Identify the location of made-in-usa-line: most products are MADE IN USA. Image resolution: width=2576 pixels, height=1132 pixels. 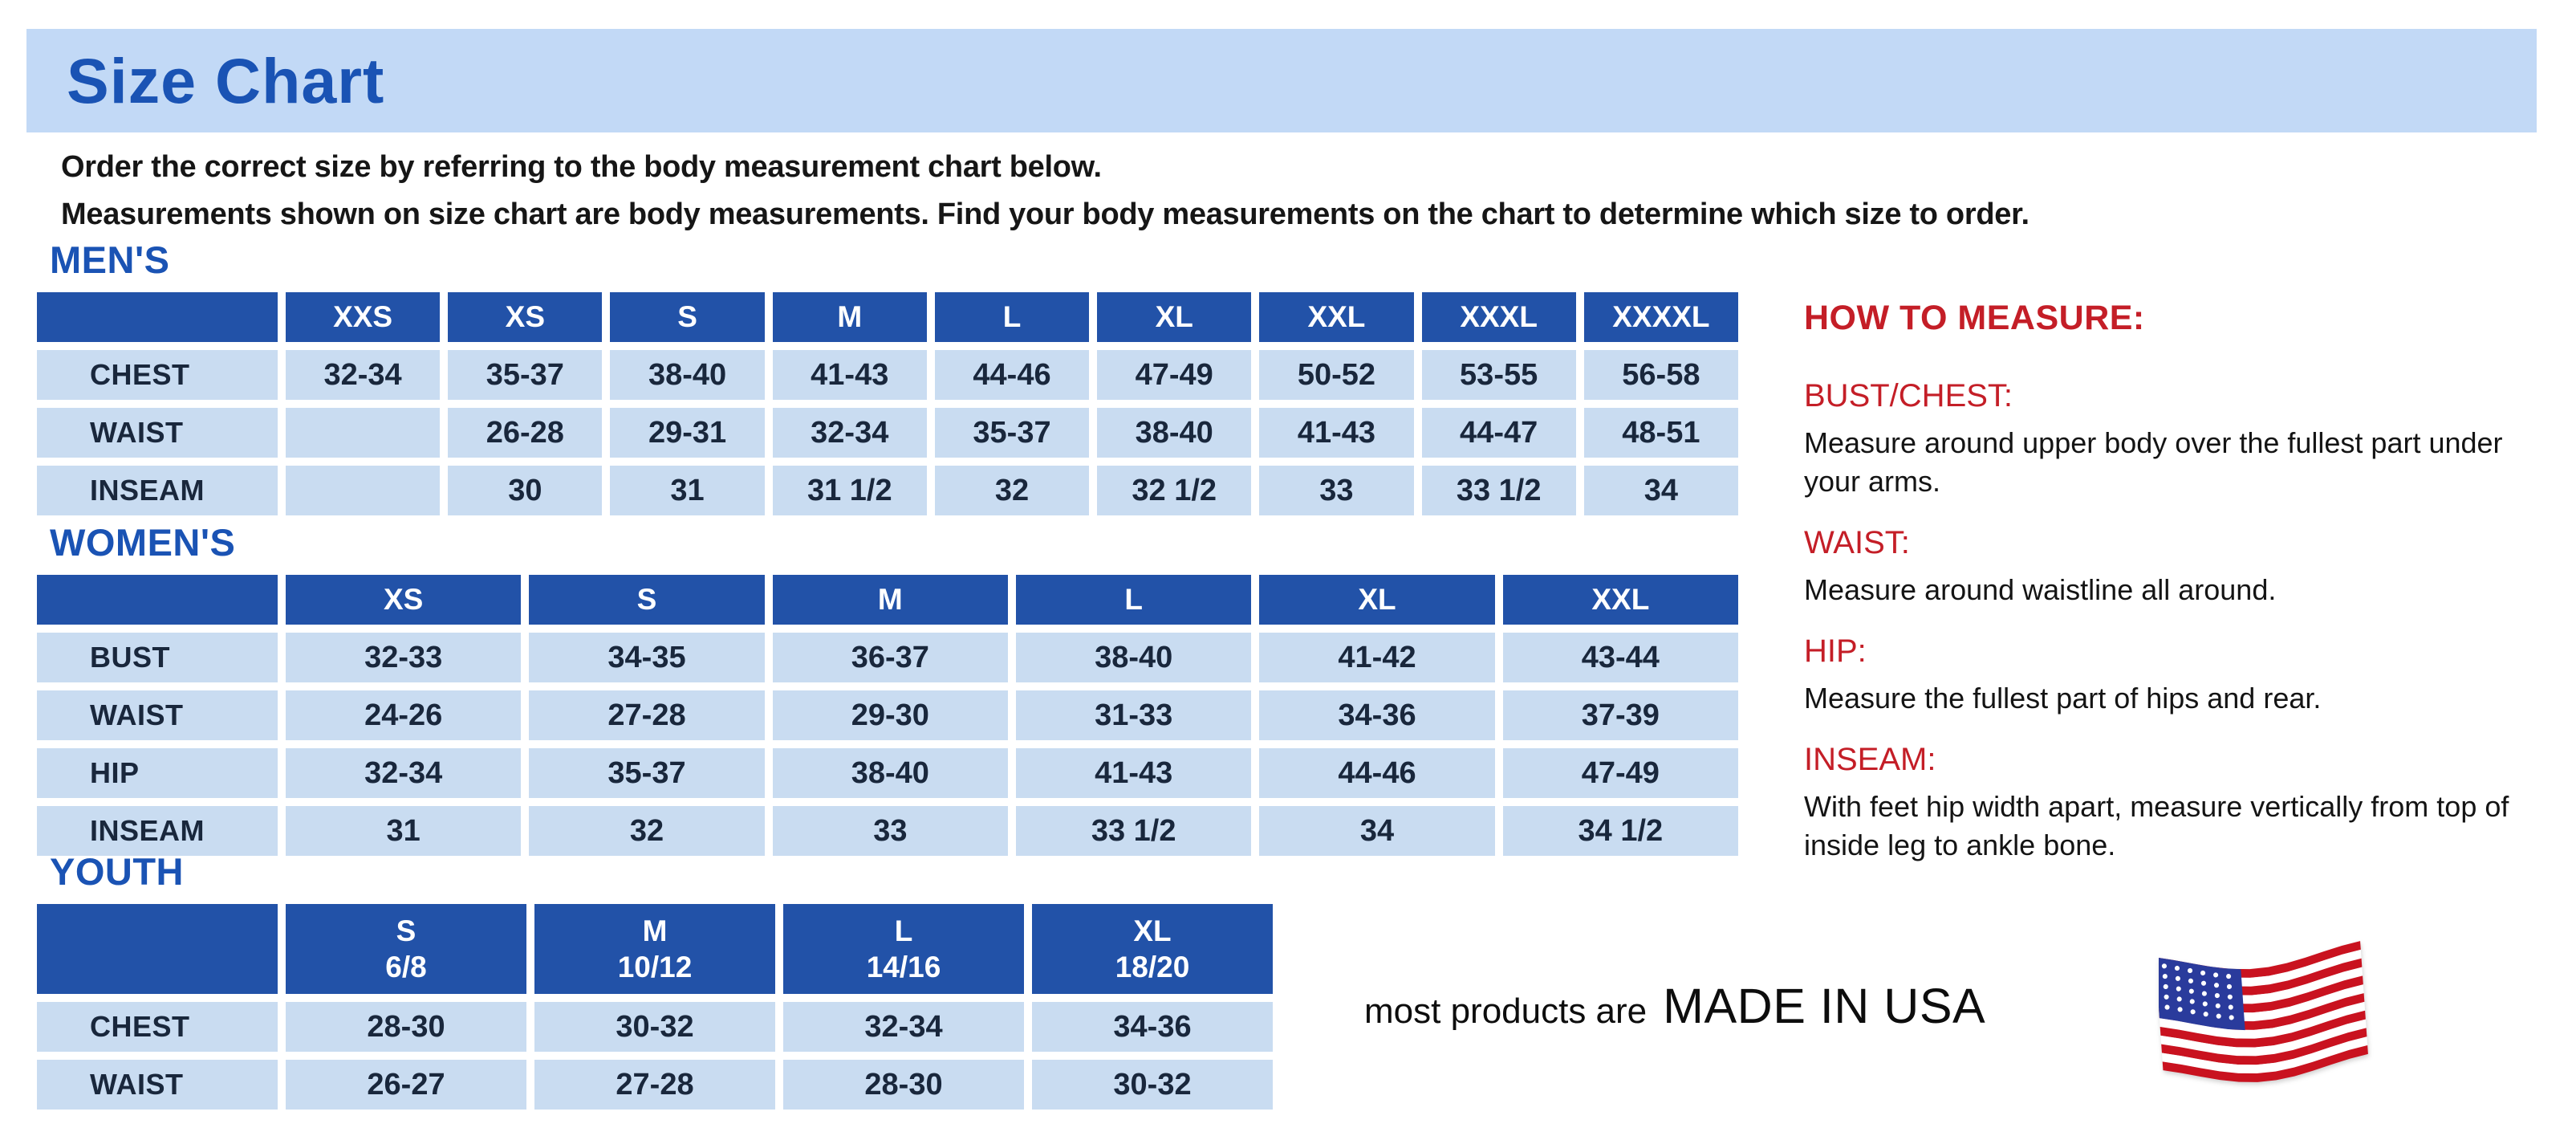
(1674, 1006).